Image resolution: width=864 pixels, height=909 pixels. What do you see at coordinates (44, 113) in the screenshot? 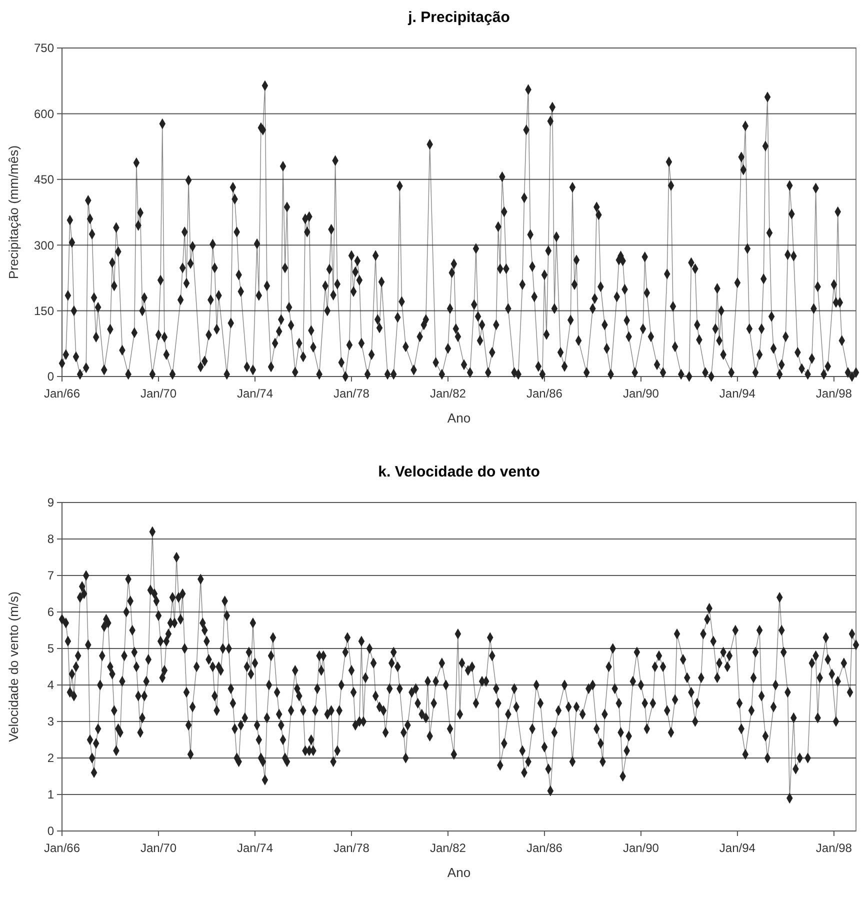
I see `y-tick-label: 600` at bounding box center [44, 113].